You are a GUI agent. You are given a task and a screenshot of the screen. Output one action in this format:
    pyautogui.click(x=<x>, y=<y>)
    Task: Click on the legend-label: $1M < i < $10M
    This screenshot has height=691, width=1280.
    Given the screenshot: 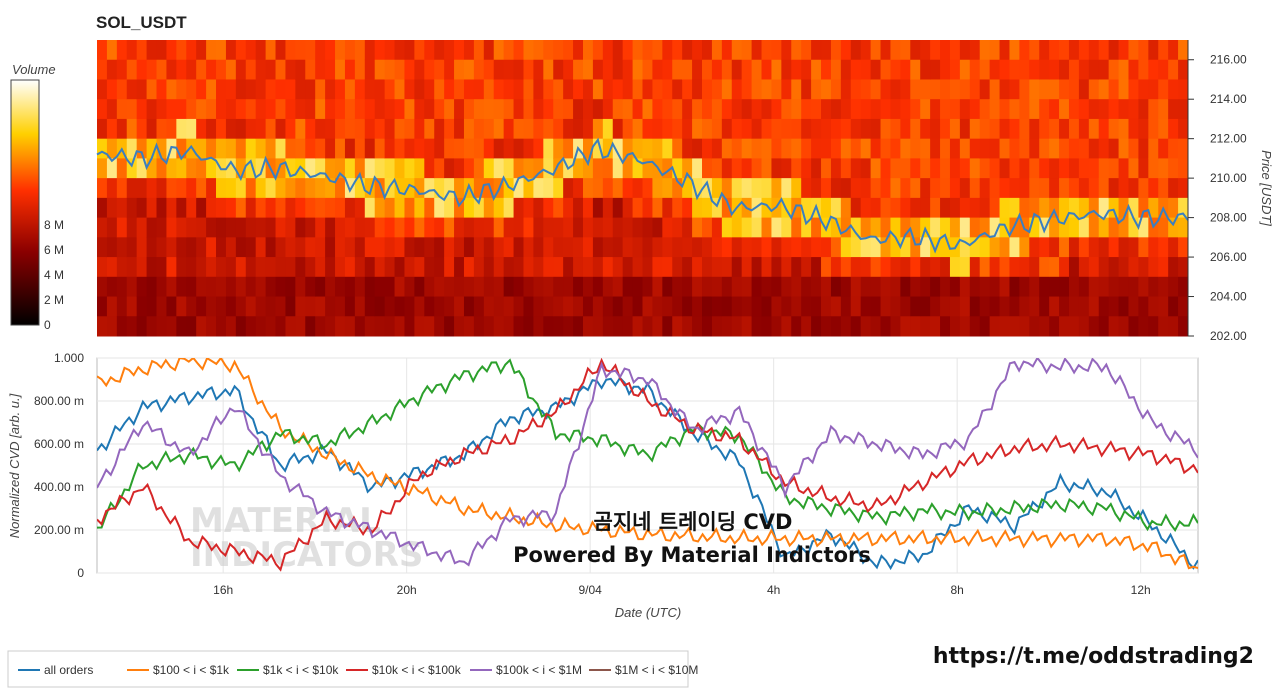 What is the action you would take?
    pyautogui.click(x=656, y=670)
    